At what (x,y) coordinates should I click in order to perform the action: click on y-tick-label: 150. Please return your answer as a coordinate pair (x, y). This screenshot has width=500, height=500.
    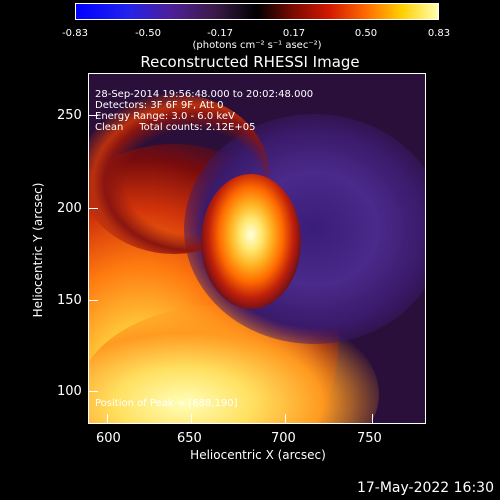
    Looking at the image, I should click on (69, 300).